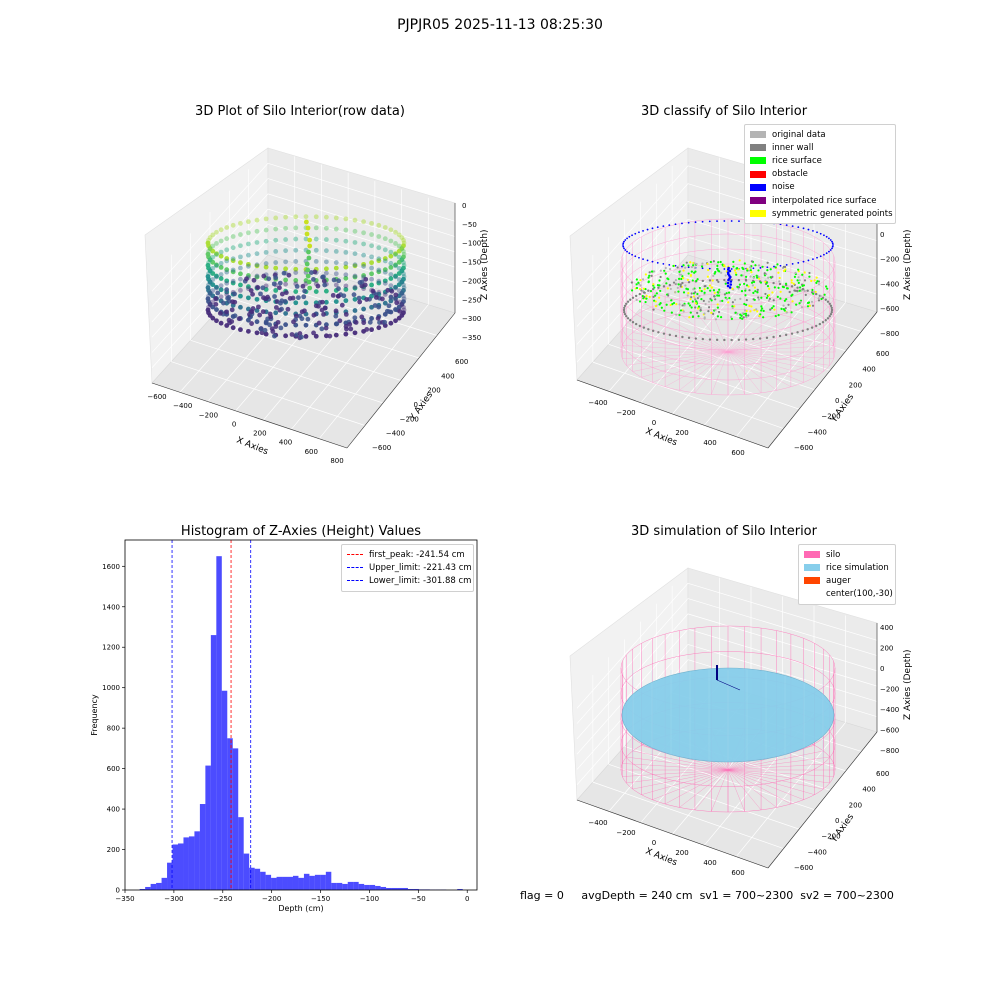  Describe the element at coordinates (447, 376) in the screenshot. I see `raw-y-tick: 400` at that location.